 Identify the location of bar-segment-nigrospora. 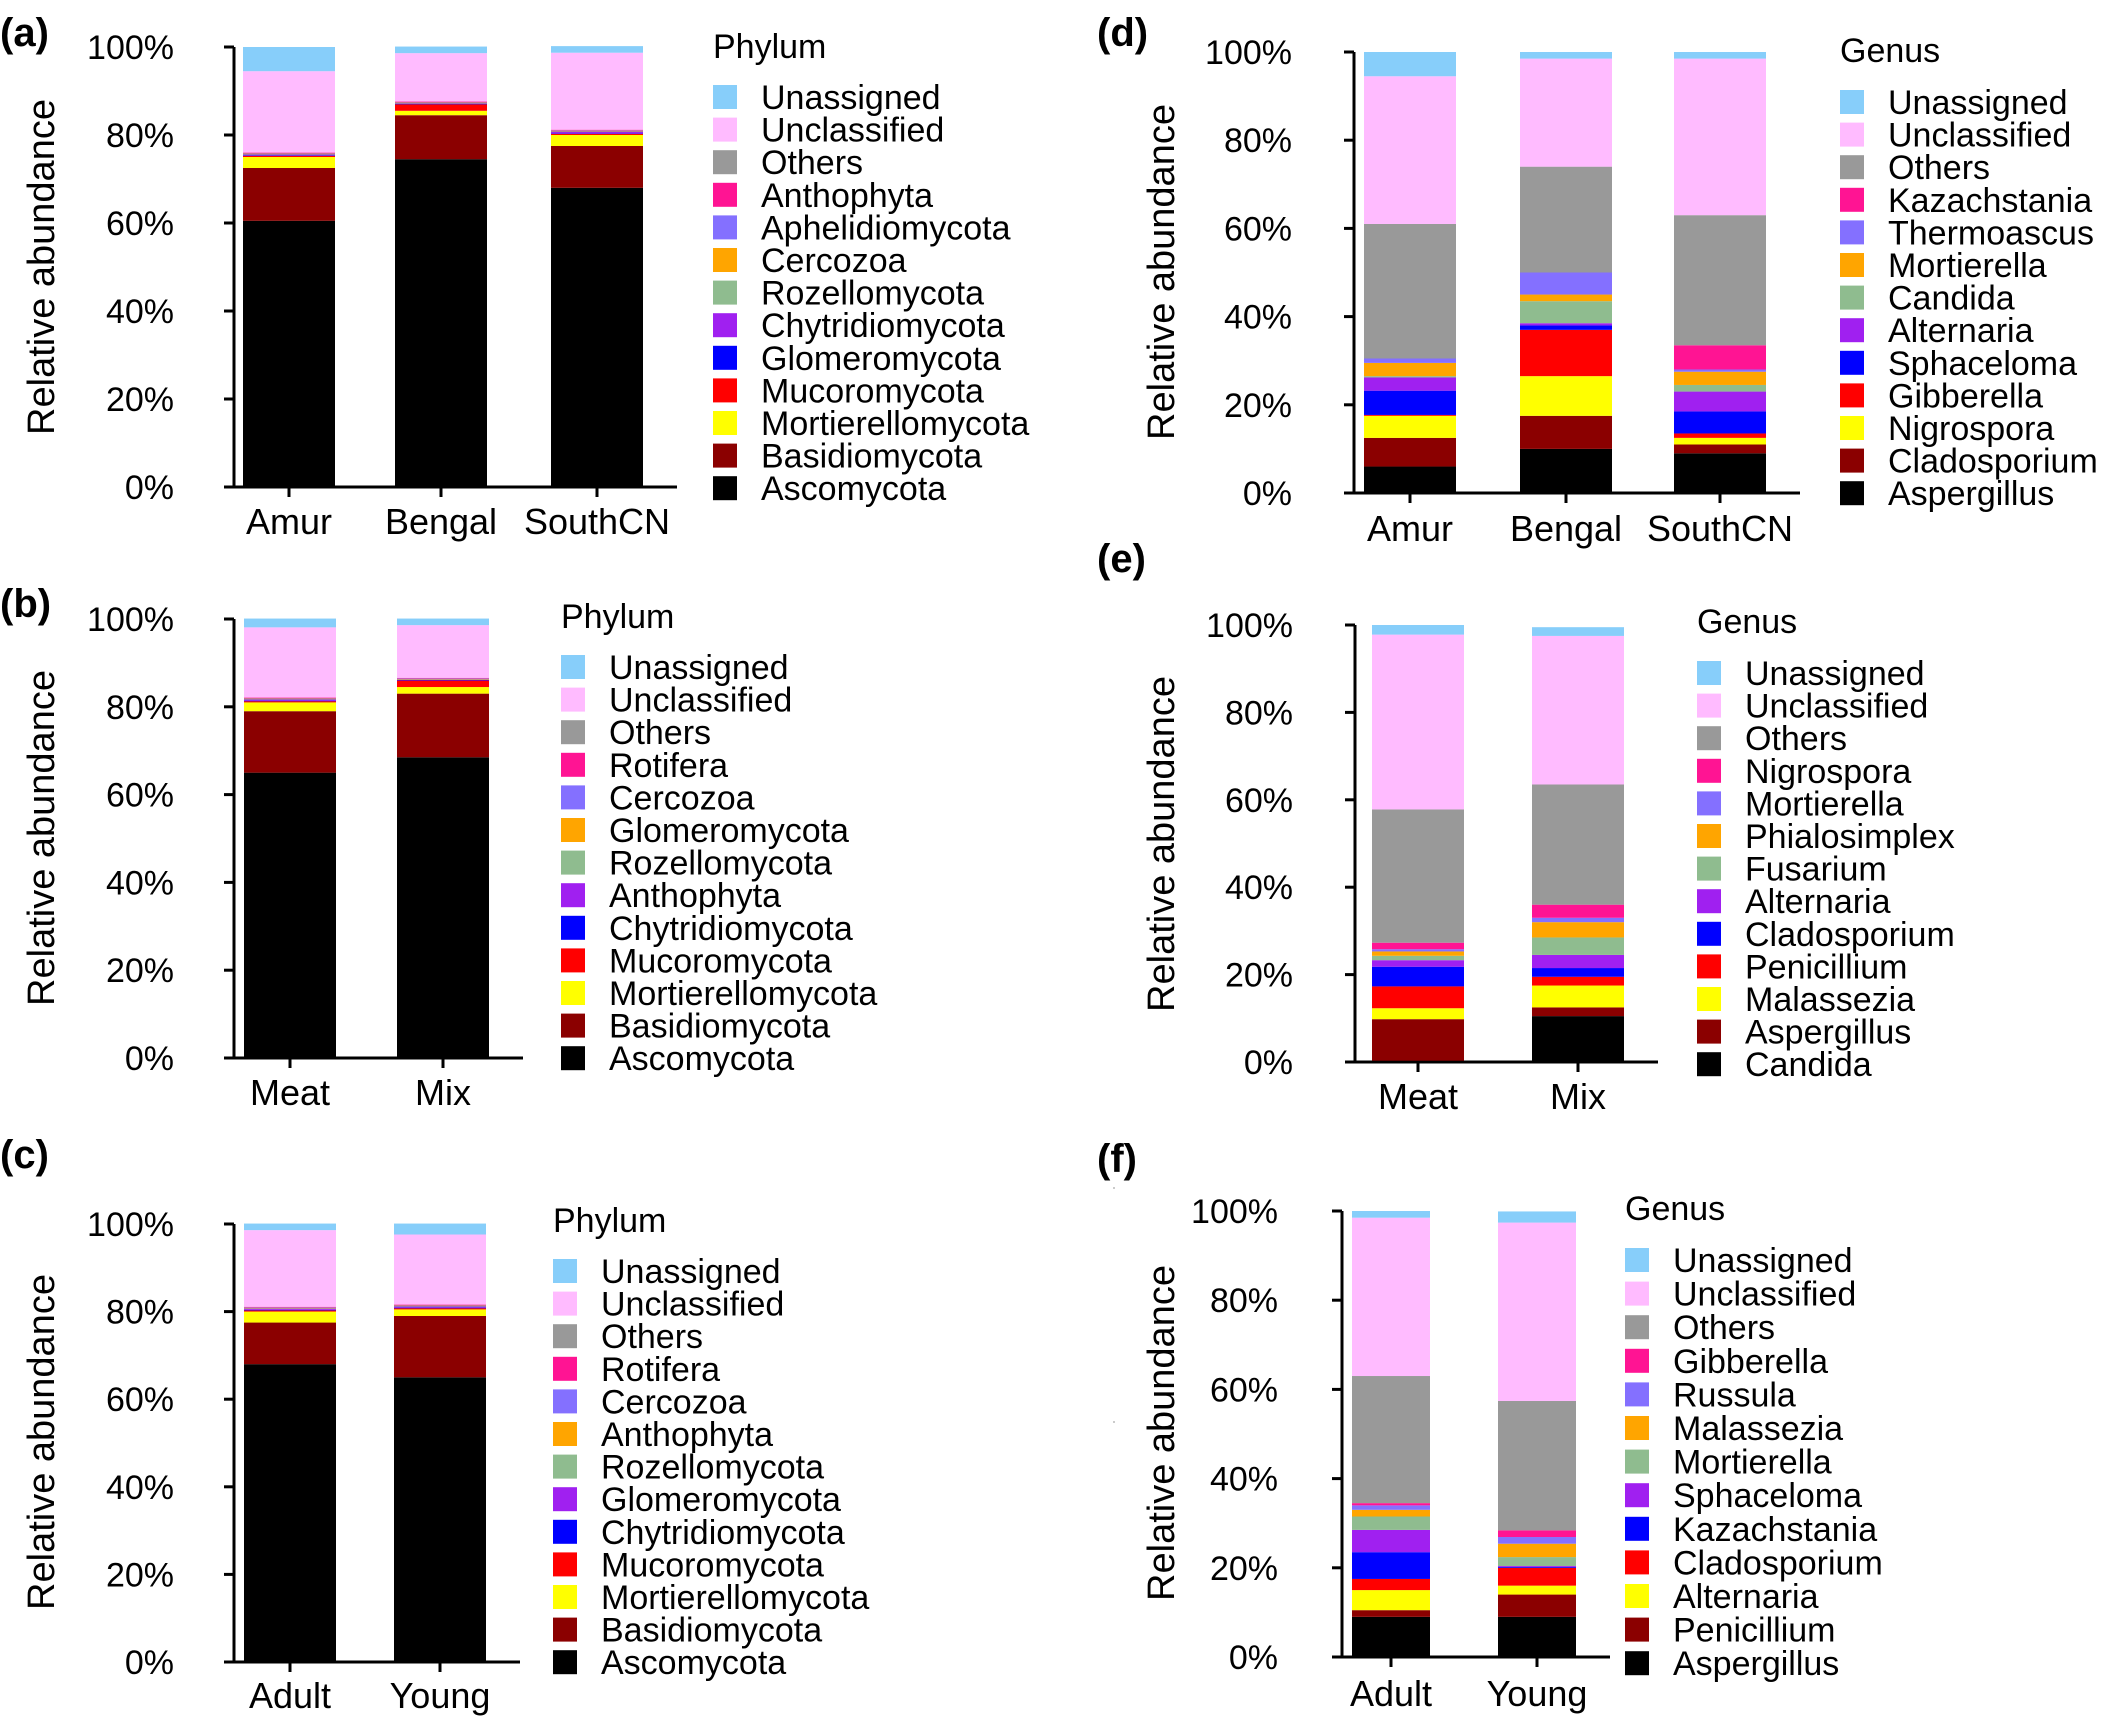
(1578, 911).